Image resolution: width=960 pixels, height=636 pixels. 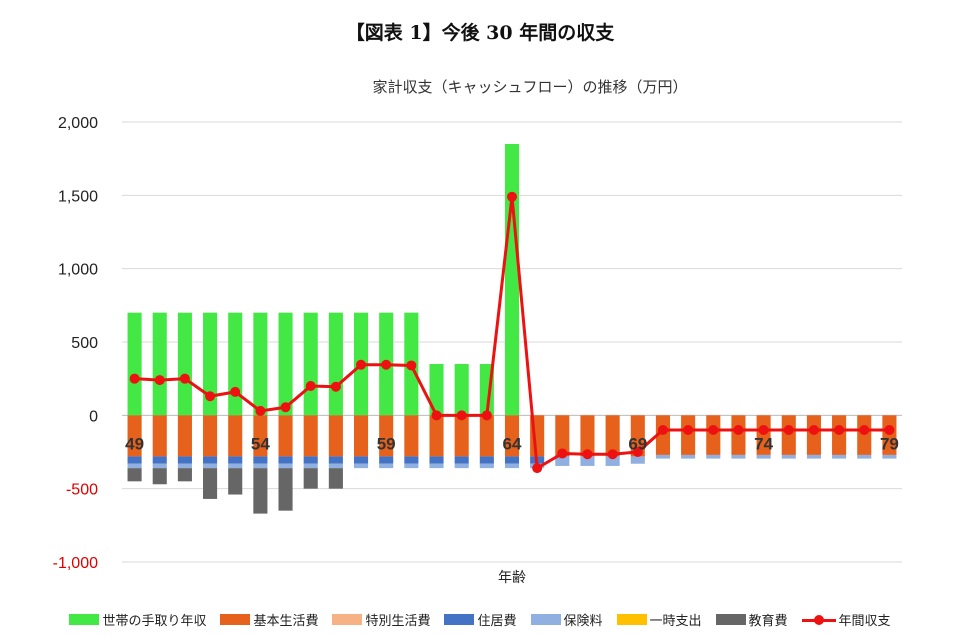 What do you see at coordinates (75, 563) in the screenshot?
I see `y-tick-label: -1,000` at bounding box center [75, 563].